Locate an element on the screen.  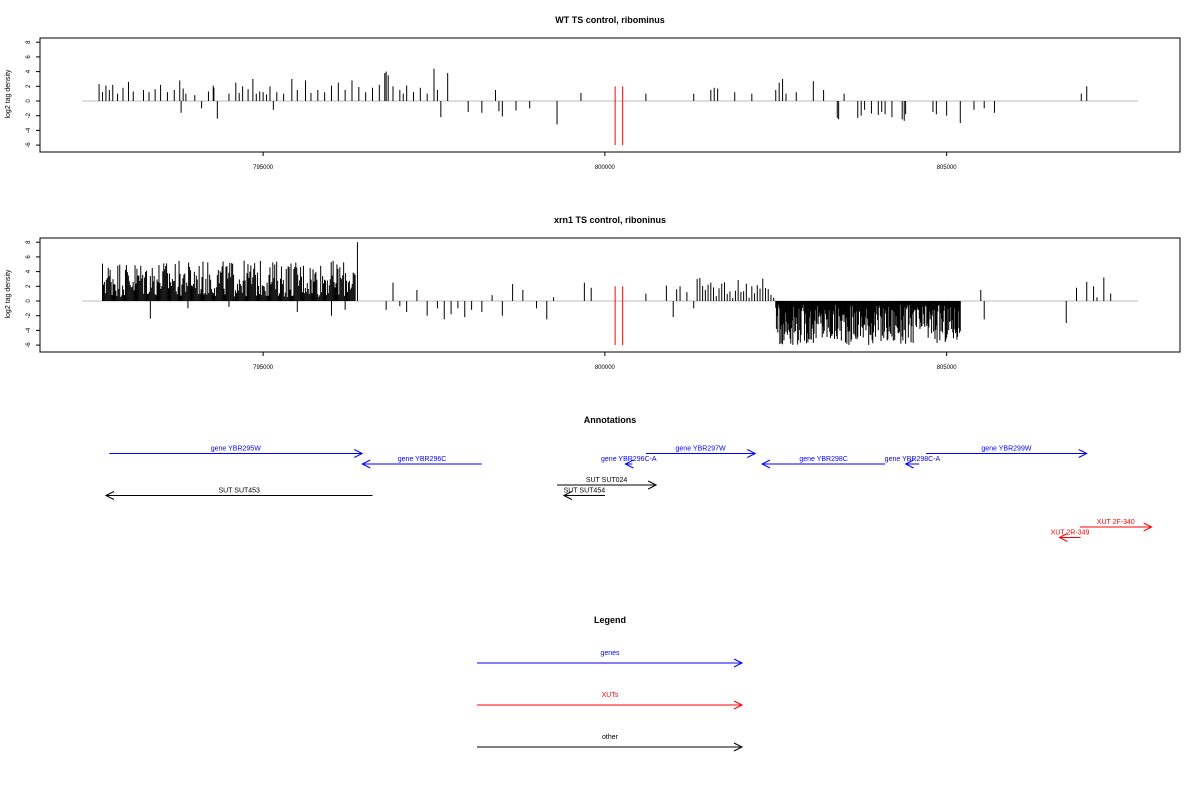
xrn1-panel-title: xrn1 TS control, riboninus is located at coordinates (610, 220).